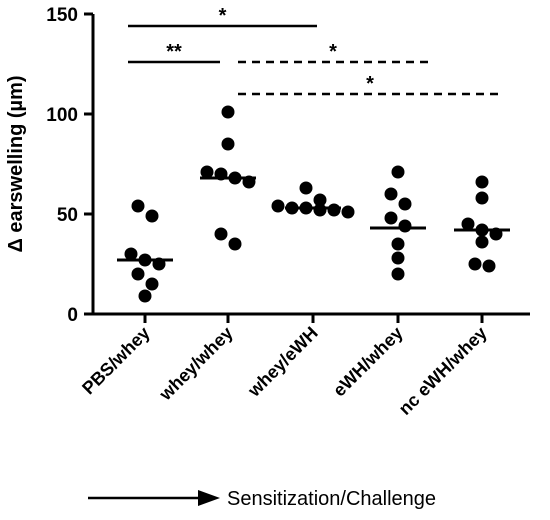  Describe the element at coordinates (196, 364) in the screenshot. I see `category-label: whey/whey` at that location.